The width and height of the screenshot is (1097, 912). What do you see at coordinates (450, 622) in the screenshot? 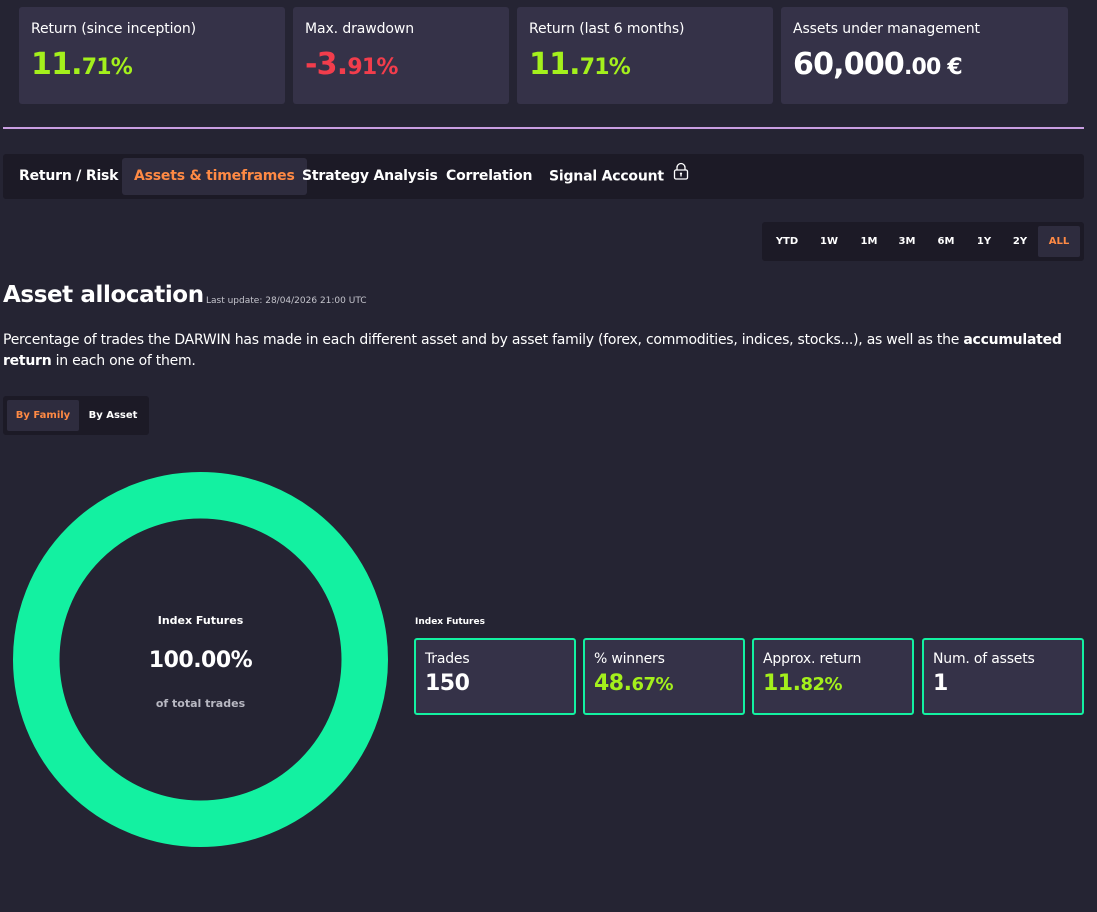
I see `family-detail-title: Index Futures` at bounding box center [450, 622].